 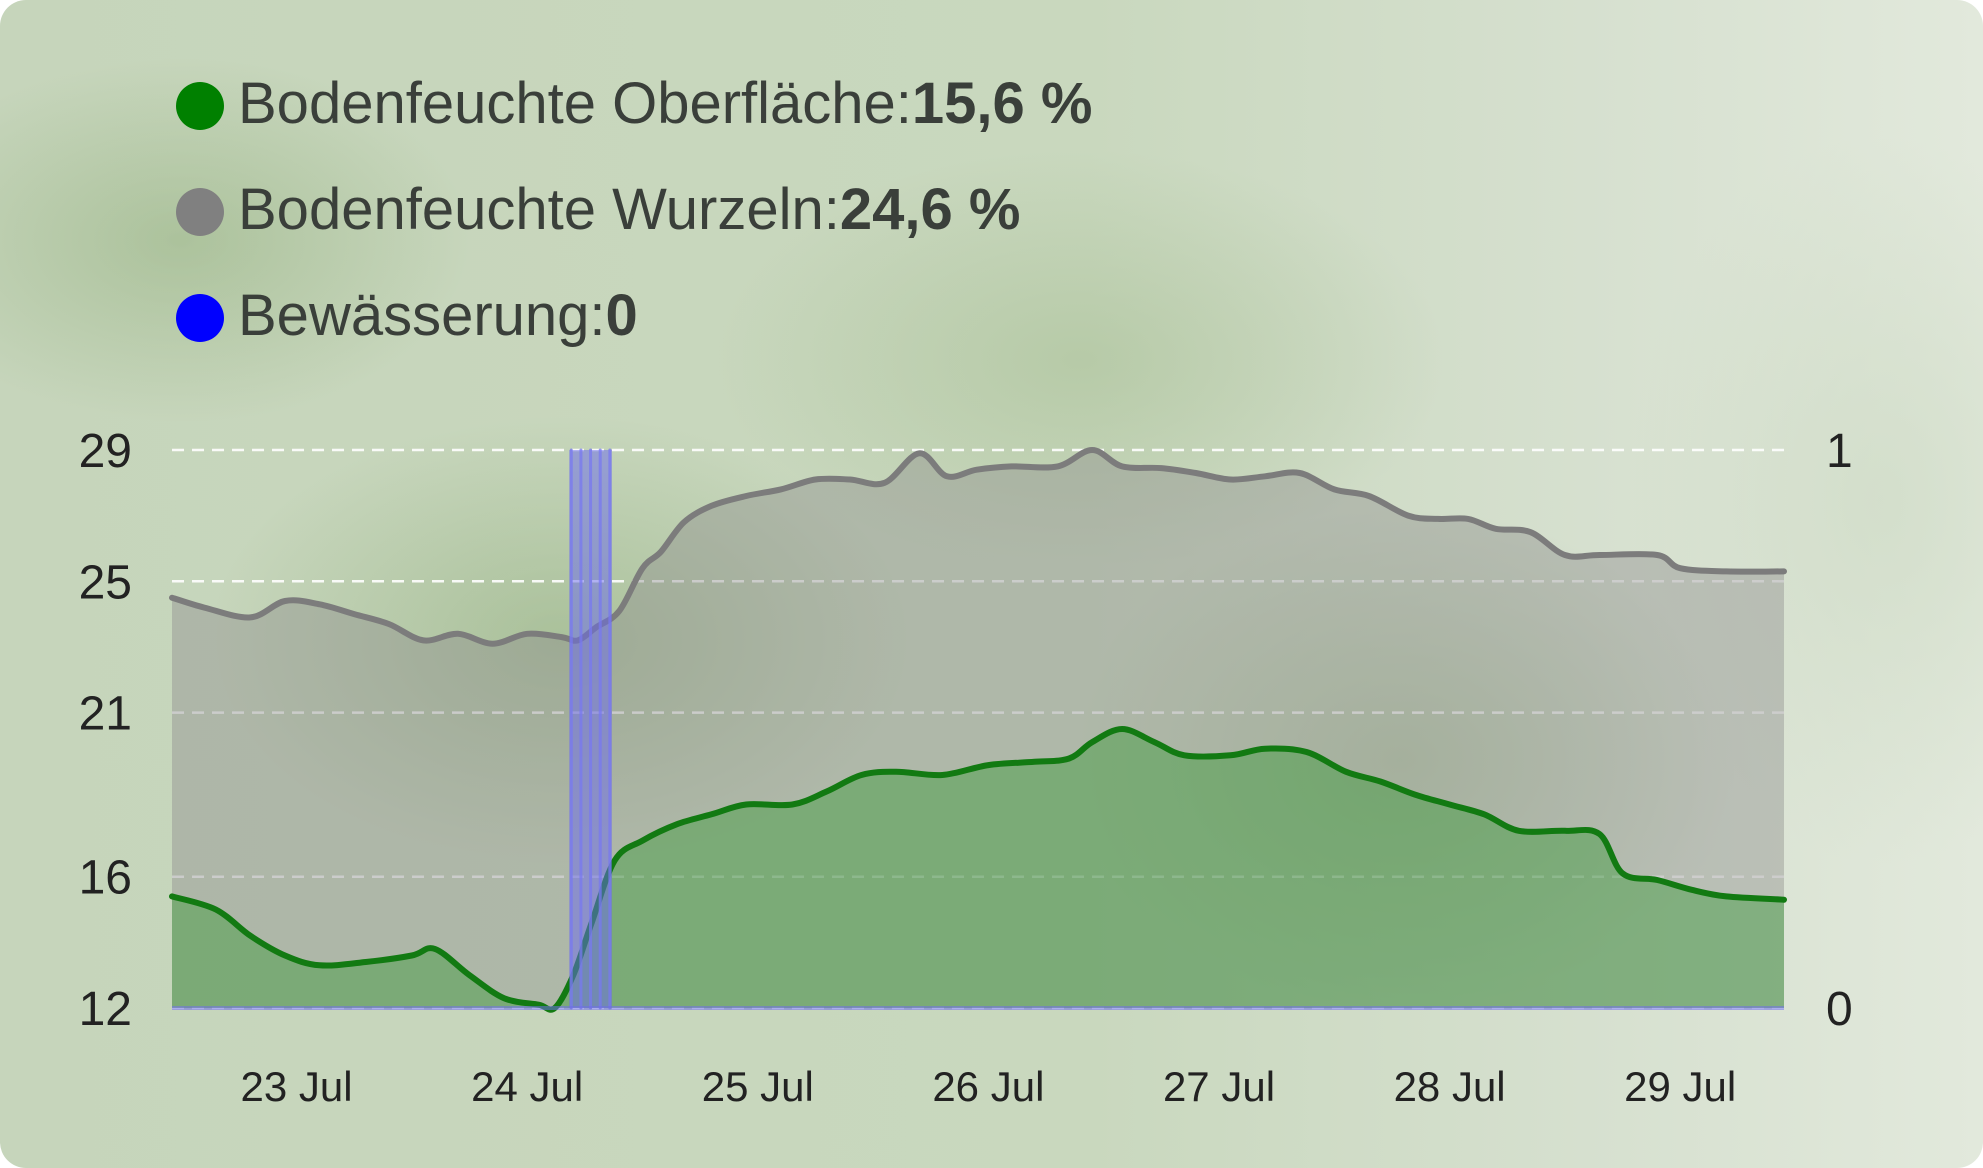 I want to click on y-tick-label: 21, so click(x=105, y=714).